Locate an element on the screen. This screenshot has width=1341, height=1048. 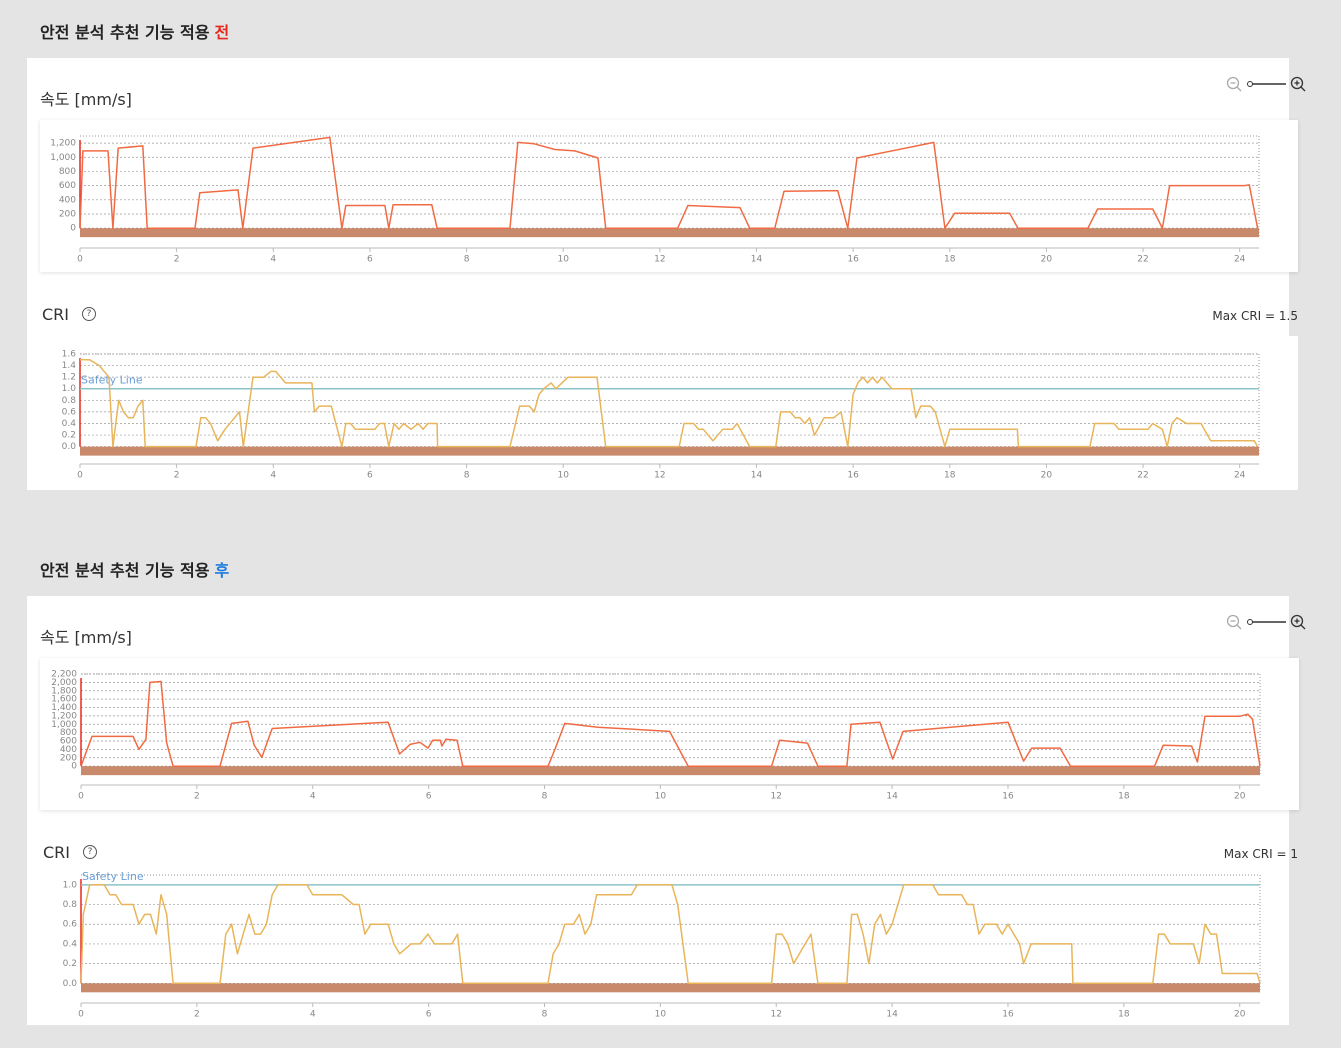
section-heading: 안전 분석 추천 기능 적용 후 is located at coordinates (134, 569).